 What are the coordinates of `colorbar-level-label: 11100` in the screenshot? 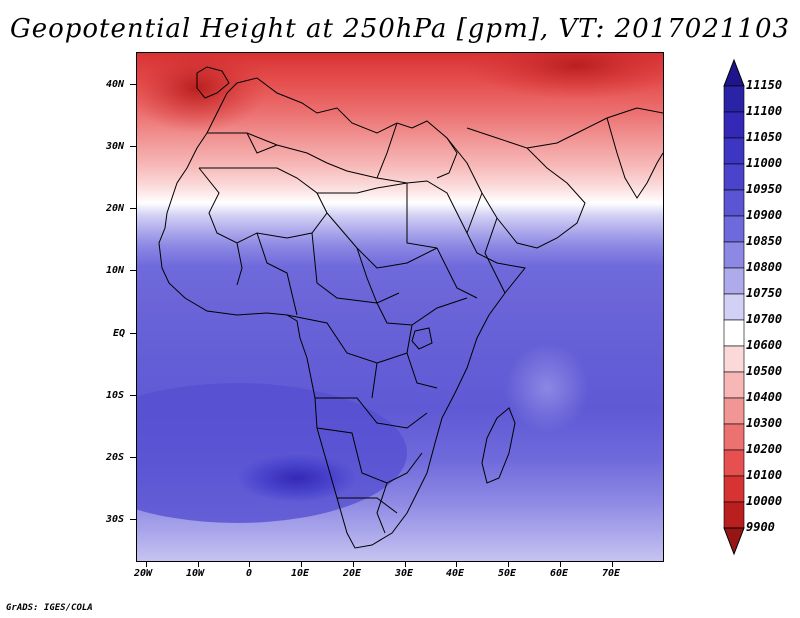 It's located at (764, 111).